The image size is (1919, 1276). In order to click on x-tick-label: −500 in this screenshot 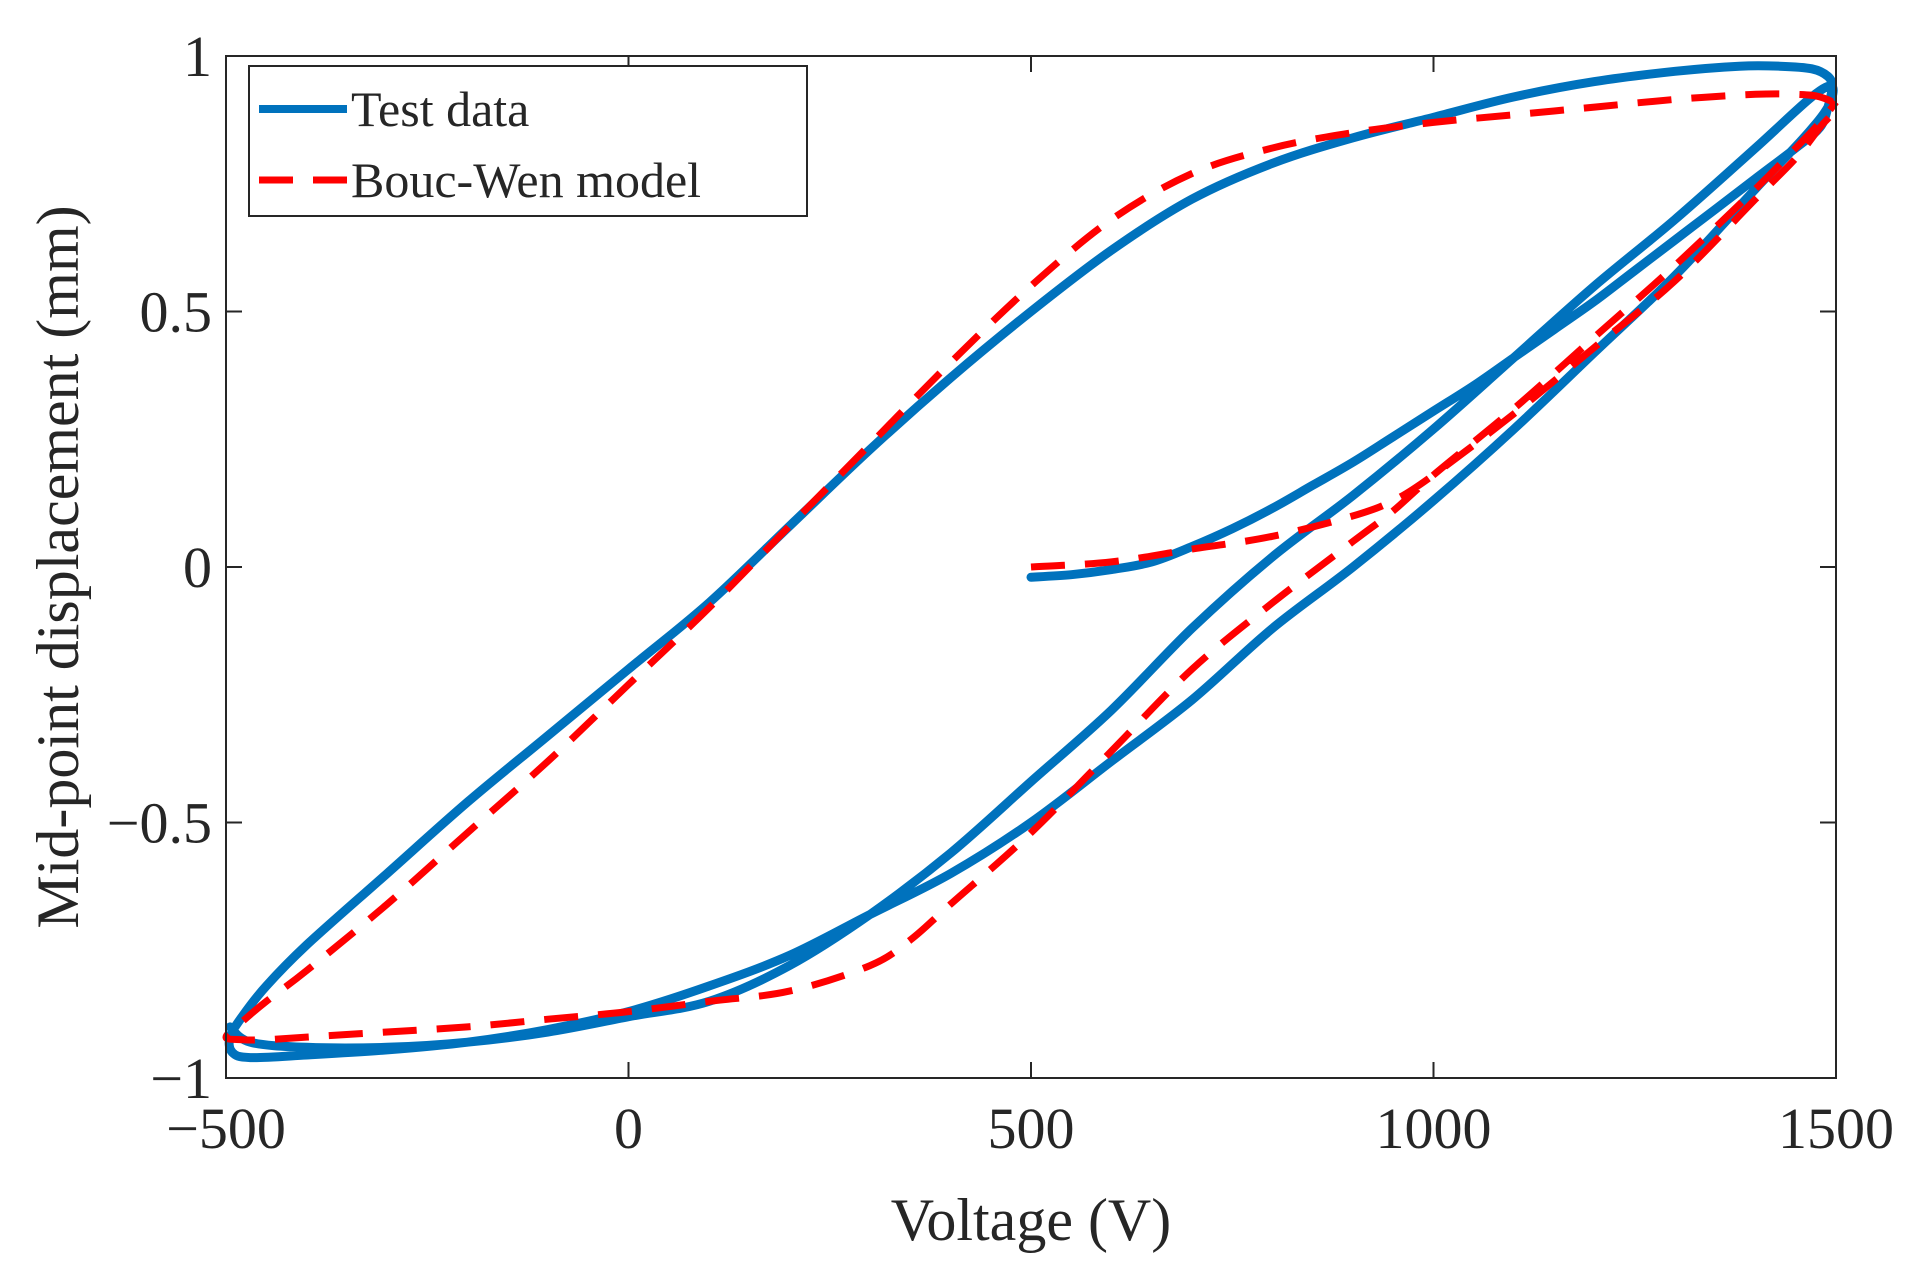, I will do `click(226, 1128)`.